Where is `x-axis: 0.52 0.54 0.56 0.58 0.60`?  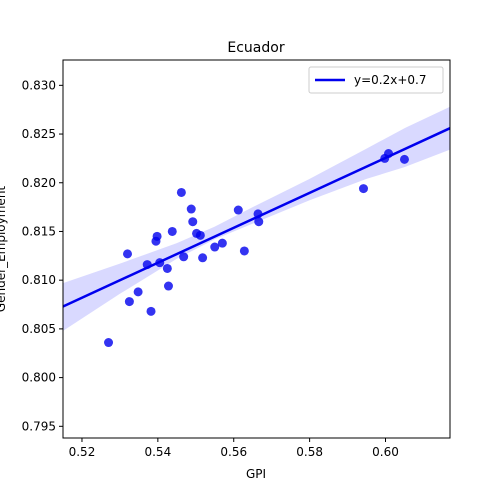 x-axis: 0.52 0.54 0.56 0.58 0.60 is located at coordinates (234, 448).